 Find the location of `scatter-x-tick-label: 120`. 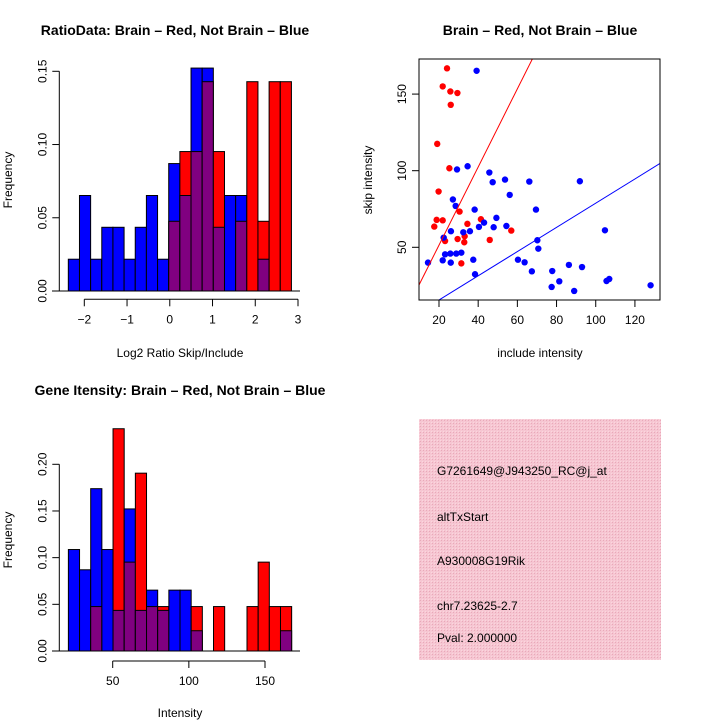

scatter-x-tick-label: 120 is located at coordinates (635, 320).